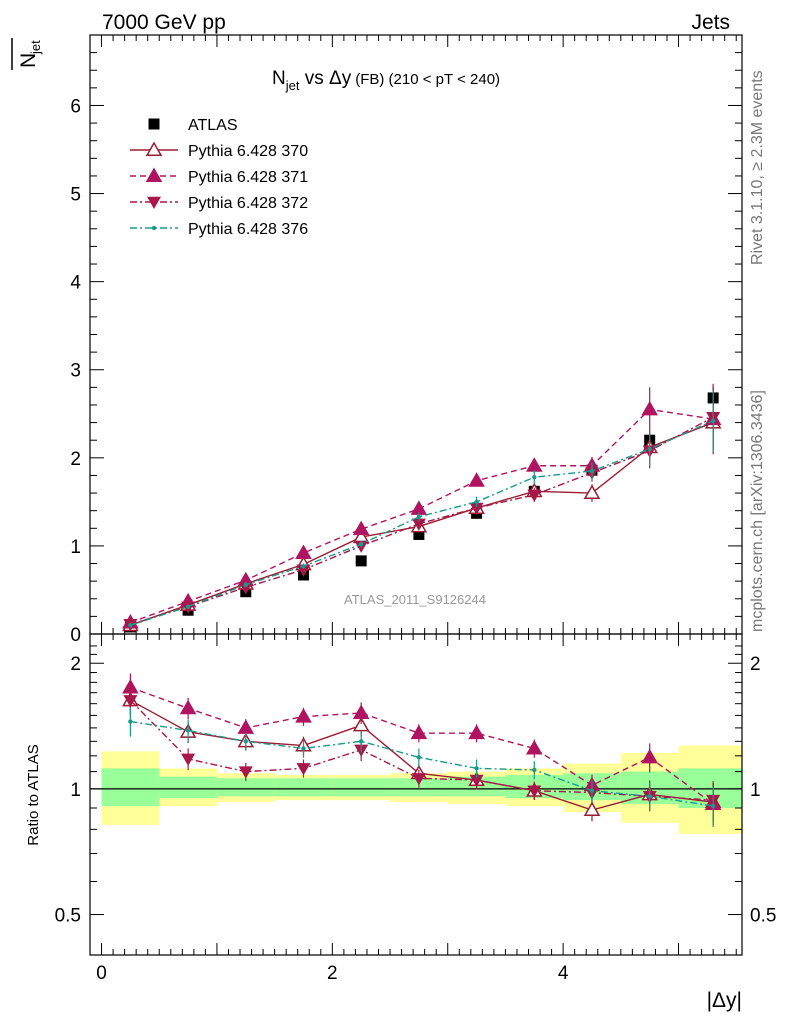 The width and height of the screenshot is (786, 1024). I want to click on legend-label: ATLAS, so click(213, 125).